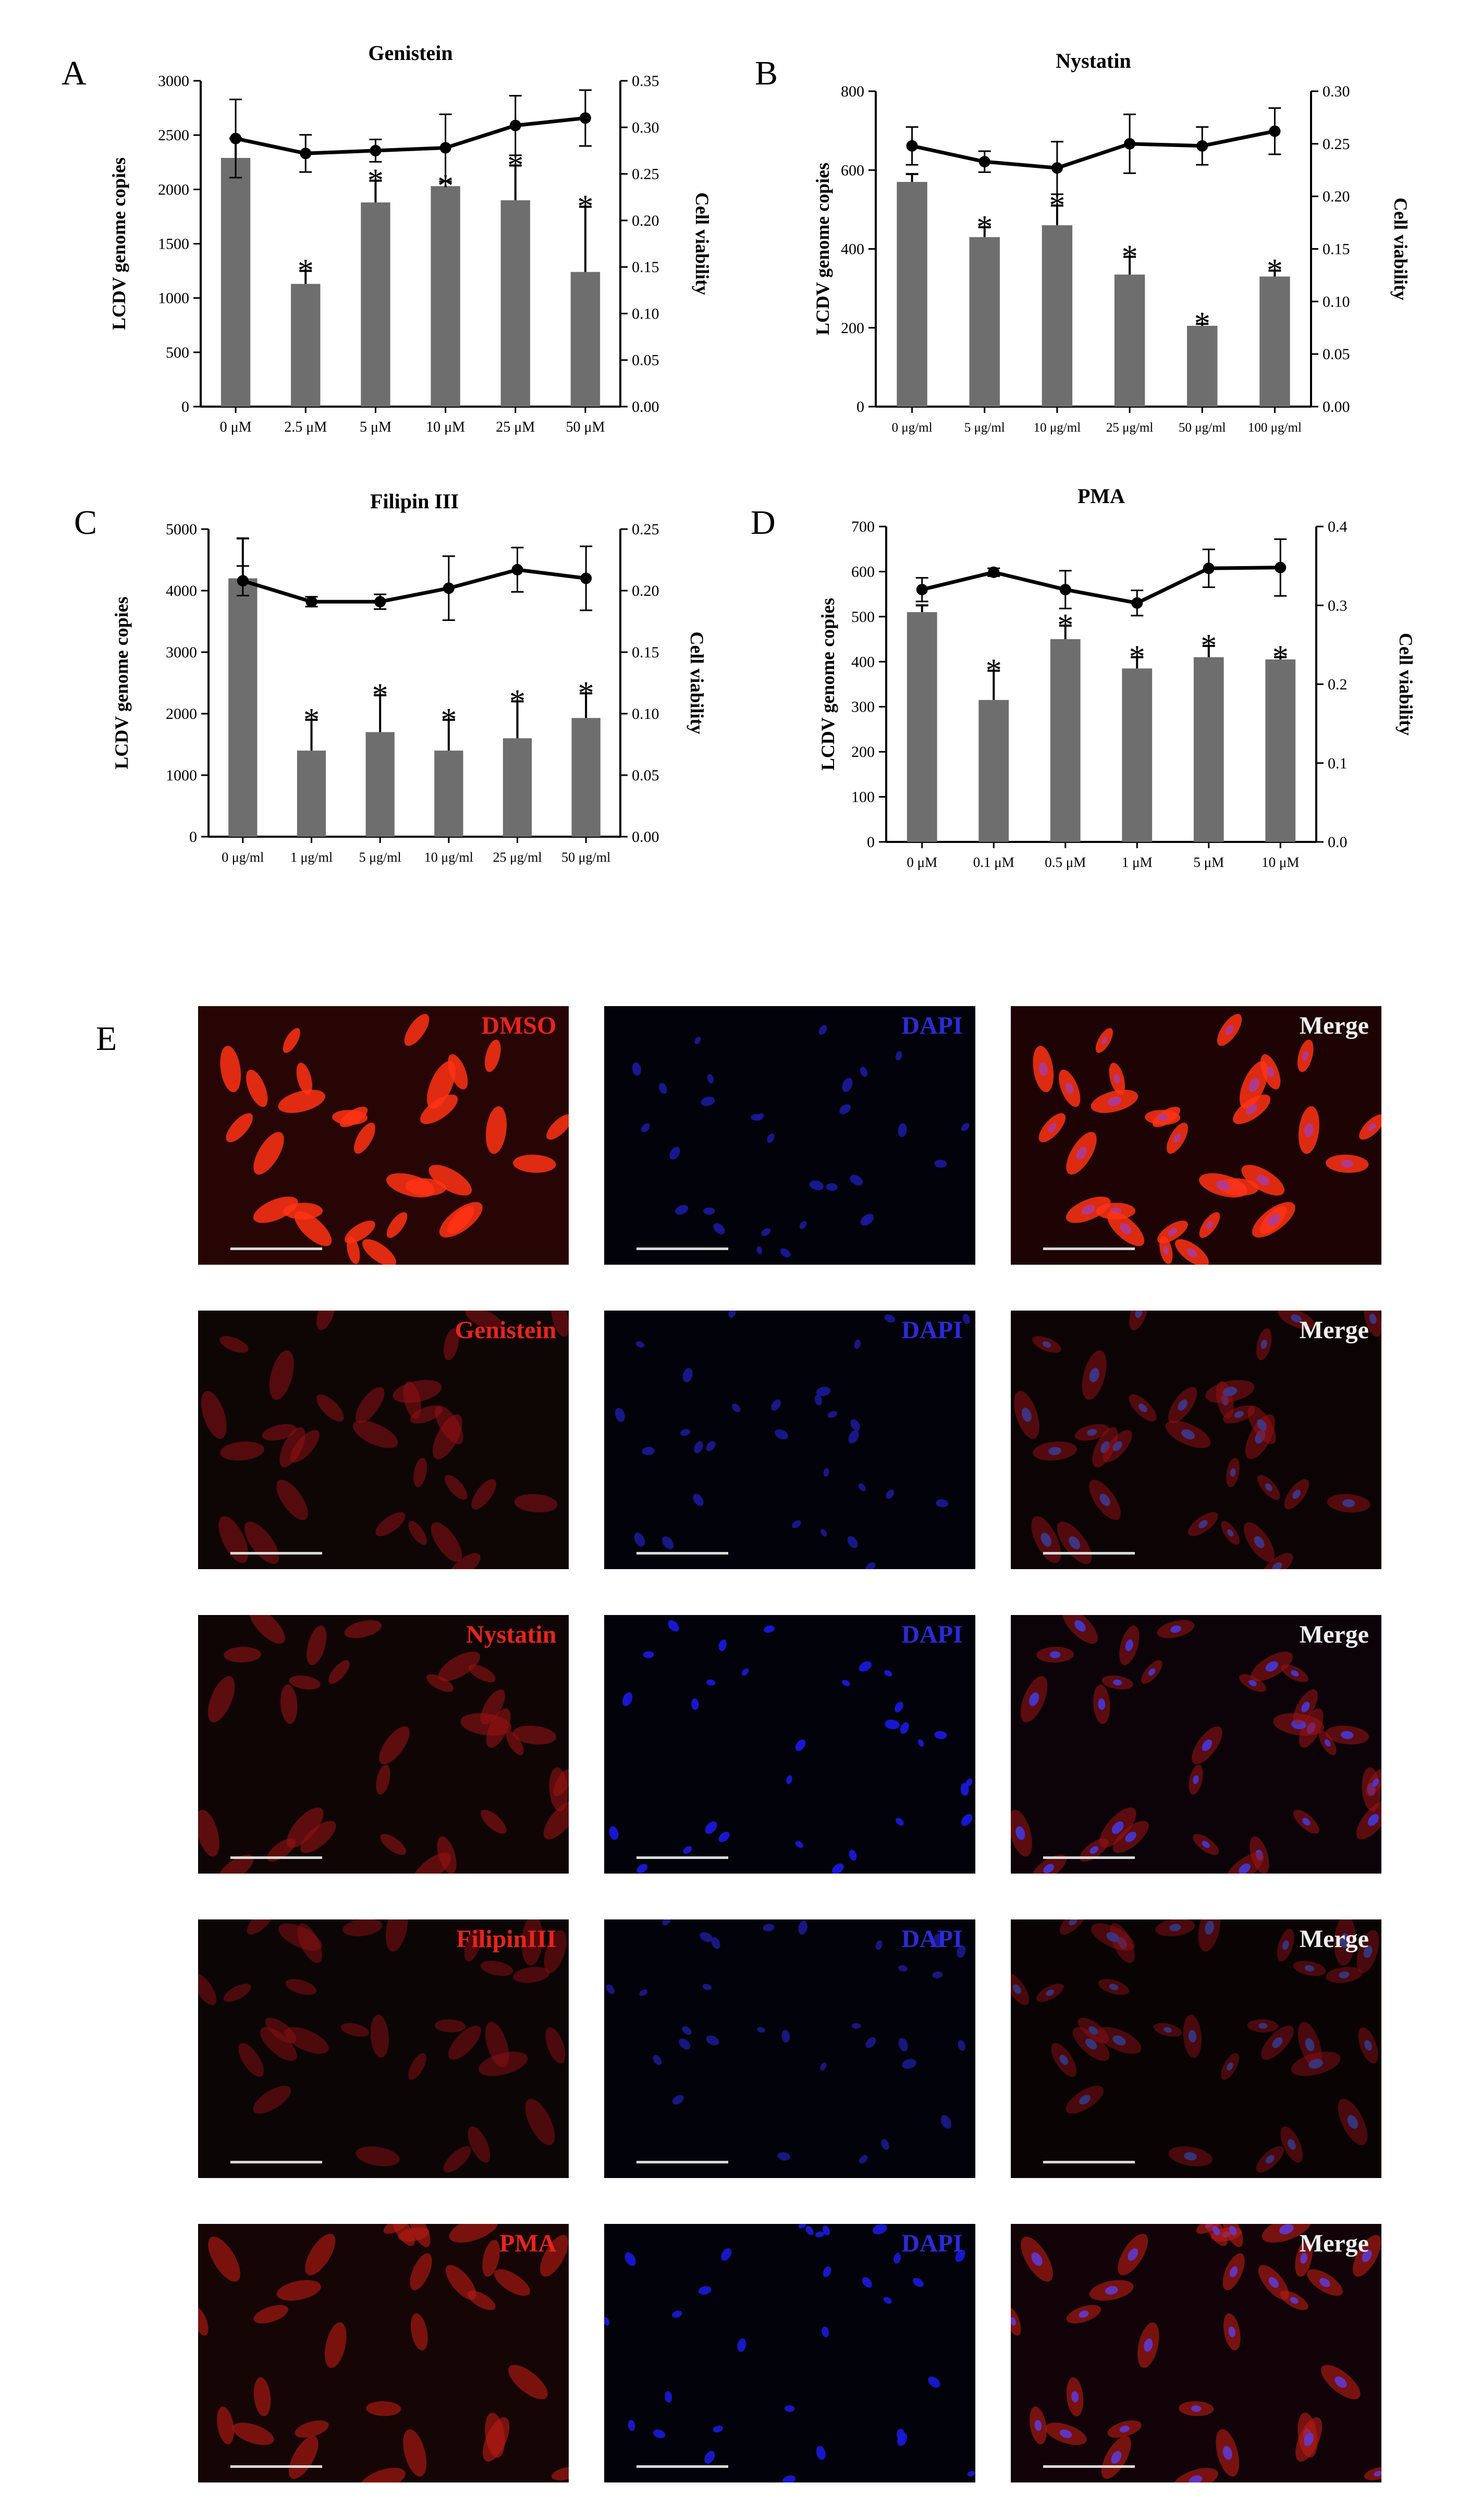 Image resolution: width=1457 pixels, height=2520 pixels. What do you see at coordinates (528, 2244) in the screenshot?
I see `micrograph-label: PMA` at bounding box center [528, 2244].